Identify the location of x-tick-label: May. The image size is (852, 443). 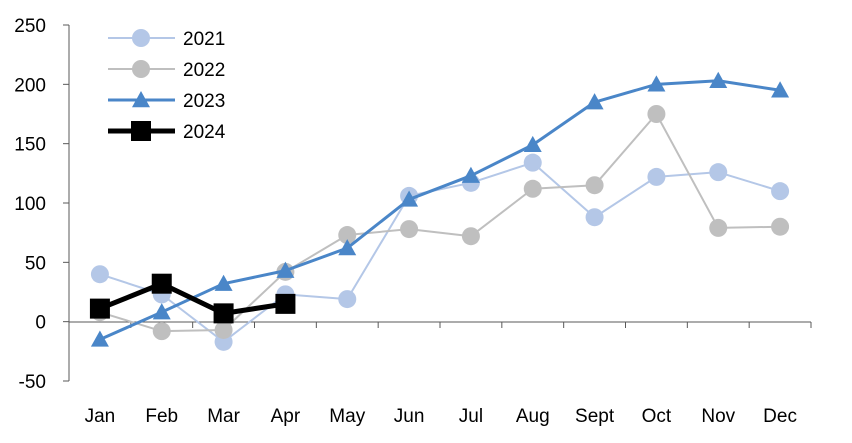
(347, 416).